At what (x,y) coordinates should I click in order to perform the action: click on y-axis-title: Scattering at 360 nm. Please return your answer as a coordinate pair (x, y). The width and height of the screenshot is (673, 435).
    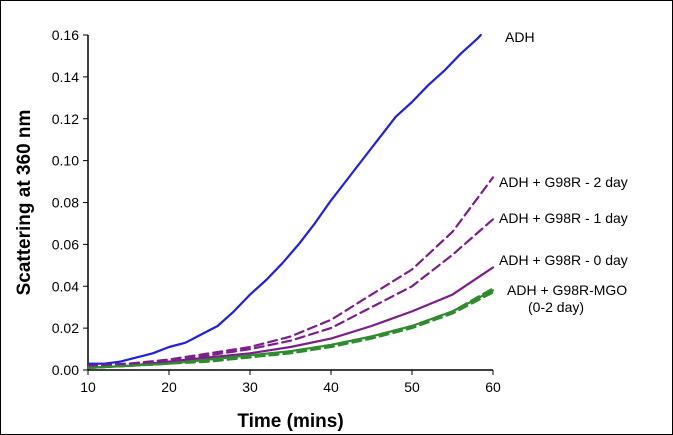
    Looking at the image, I should click on (24, 203).